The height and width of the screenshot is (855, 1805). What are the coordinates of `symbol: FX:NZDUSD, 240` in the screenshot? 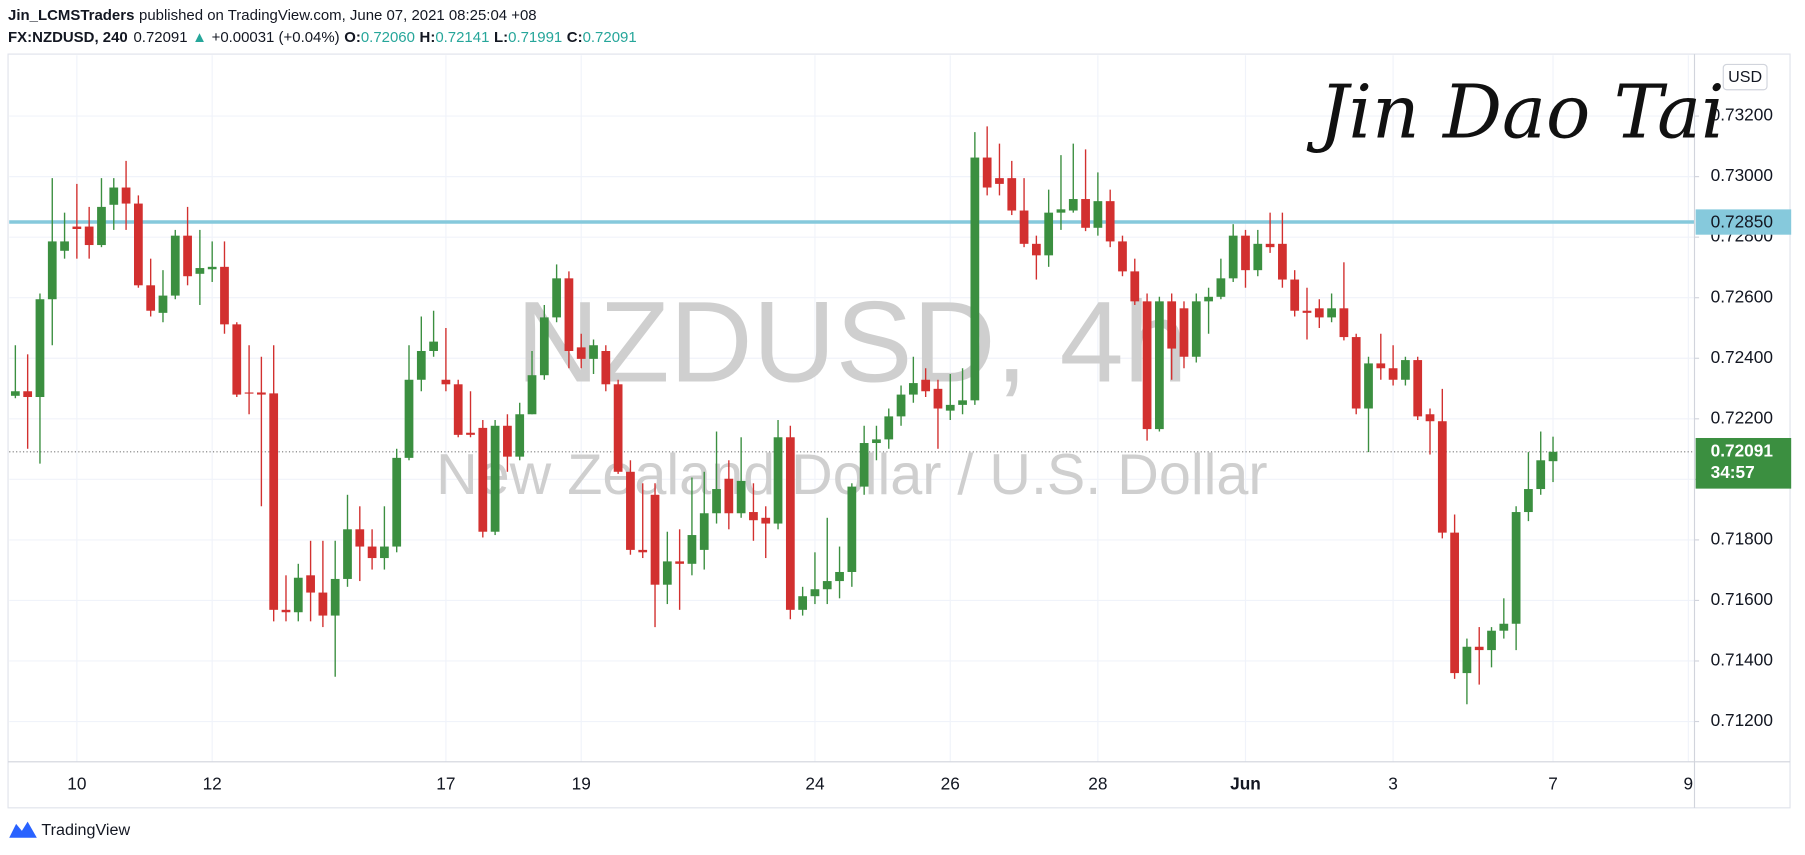 It's located at (68, 37).